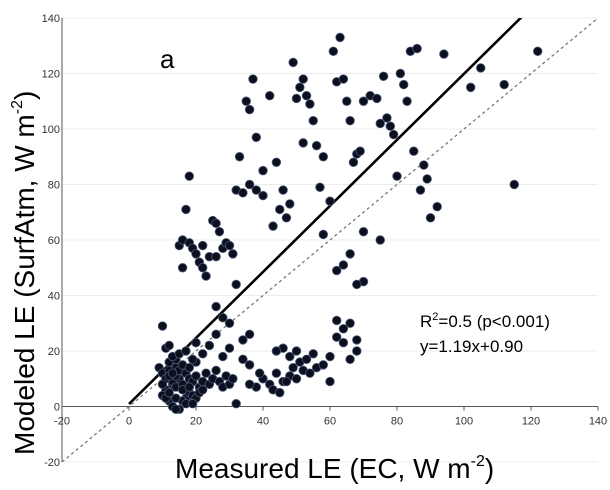  I want to click on x-axis-label: Measured LE (EC, W m-2), so click(334, 468).